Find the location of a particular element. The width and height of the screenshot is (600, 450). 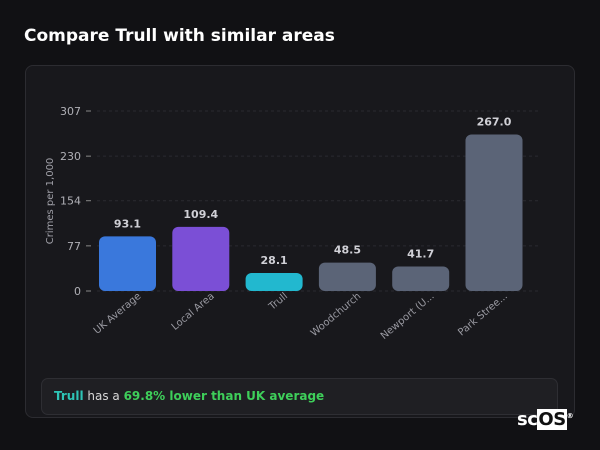

value-label: 41.7 is located at coordinates (420, 254).